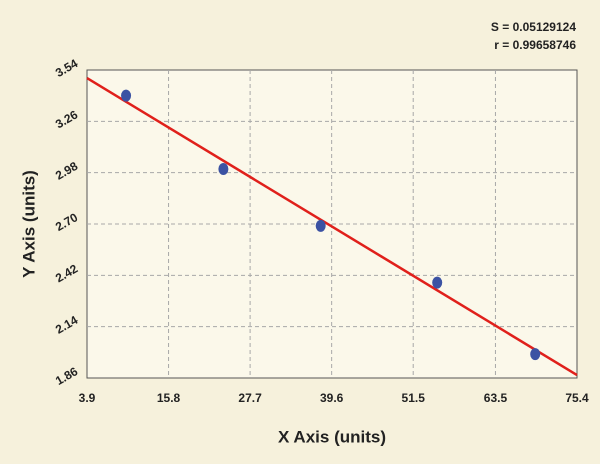  I want to click on y-tick-label: 2.42, so click(67, 273).